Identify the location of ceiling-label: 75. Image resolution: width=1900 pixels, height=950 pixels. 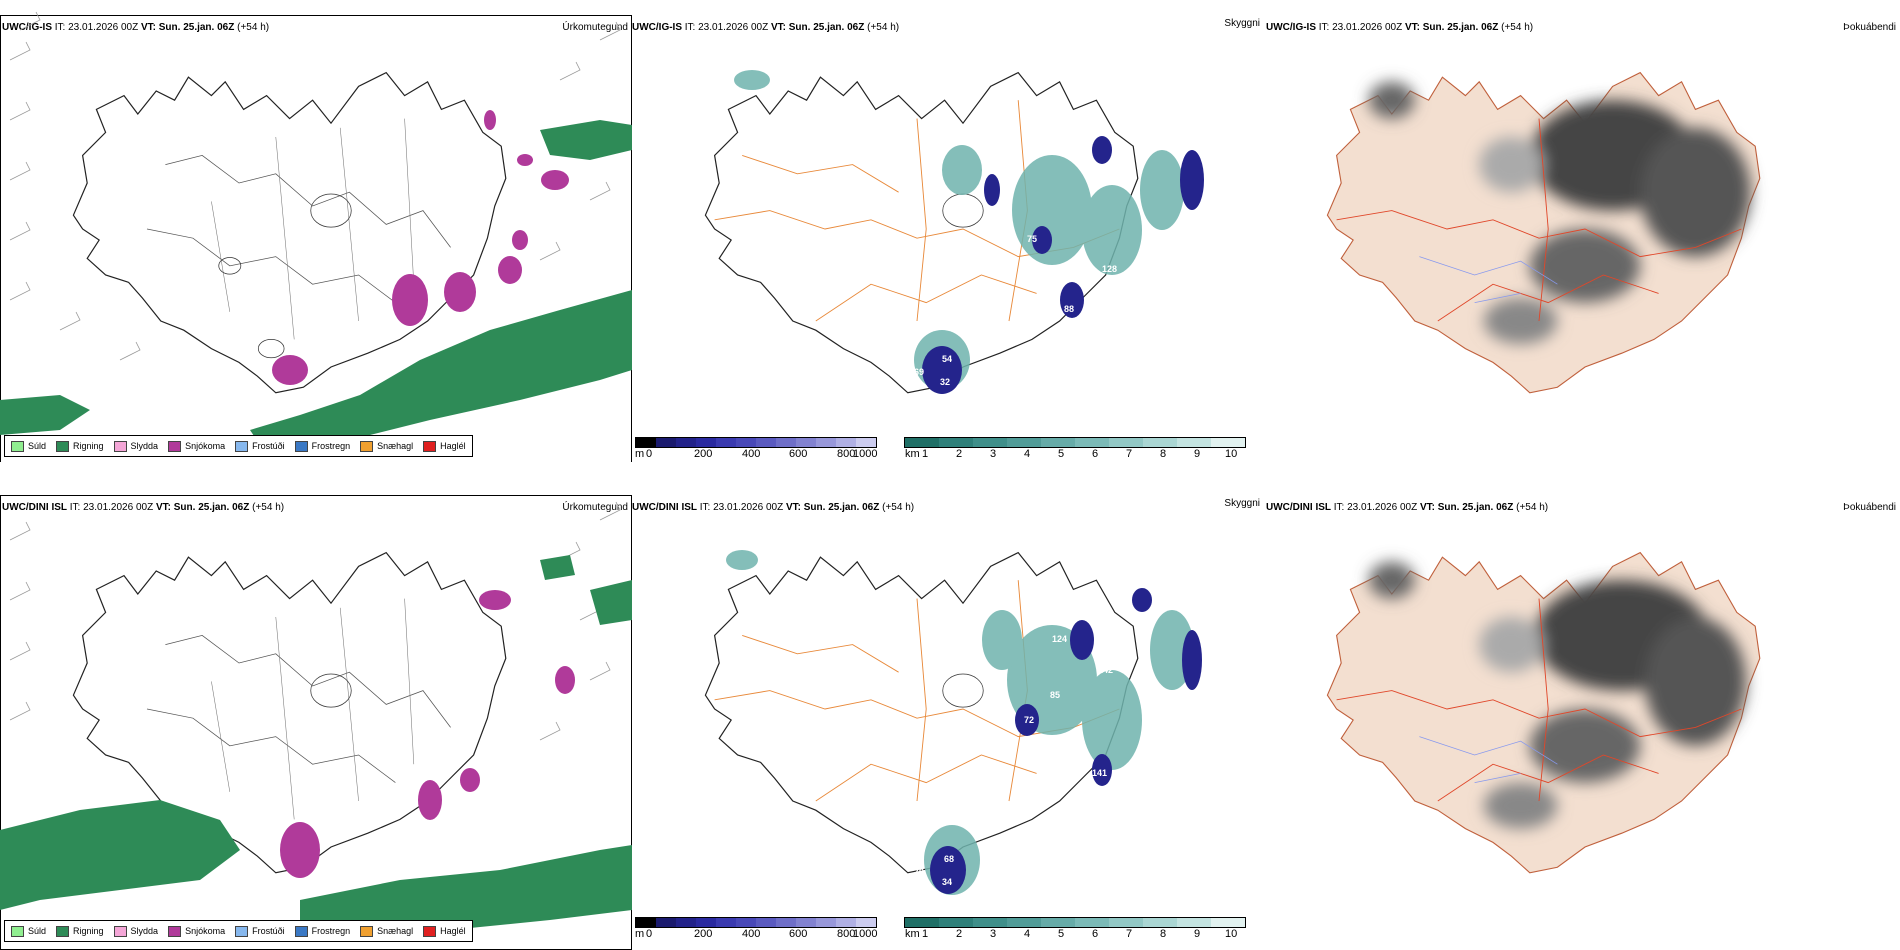
(1032, 239).